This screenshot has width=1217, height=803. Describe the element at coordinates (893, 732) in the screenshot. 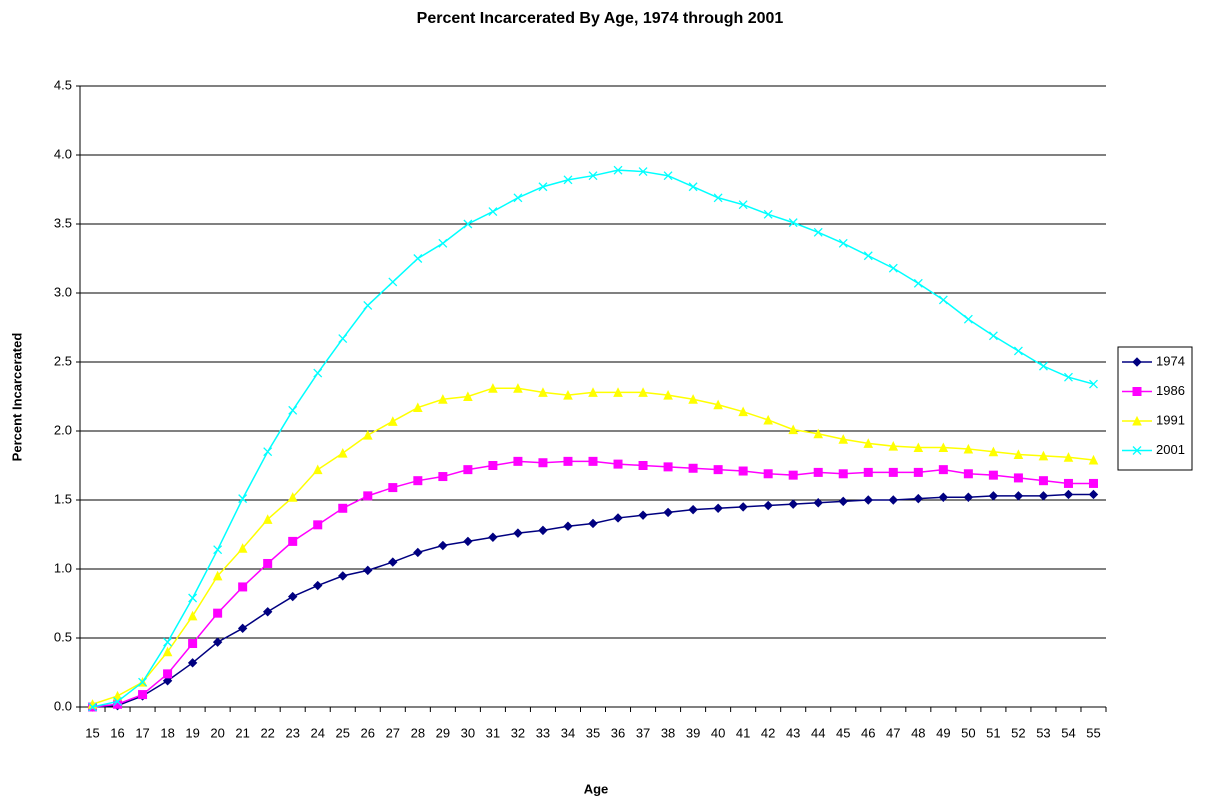

I see `x-tick-label: 47` at that location.